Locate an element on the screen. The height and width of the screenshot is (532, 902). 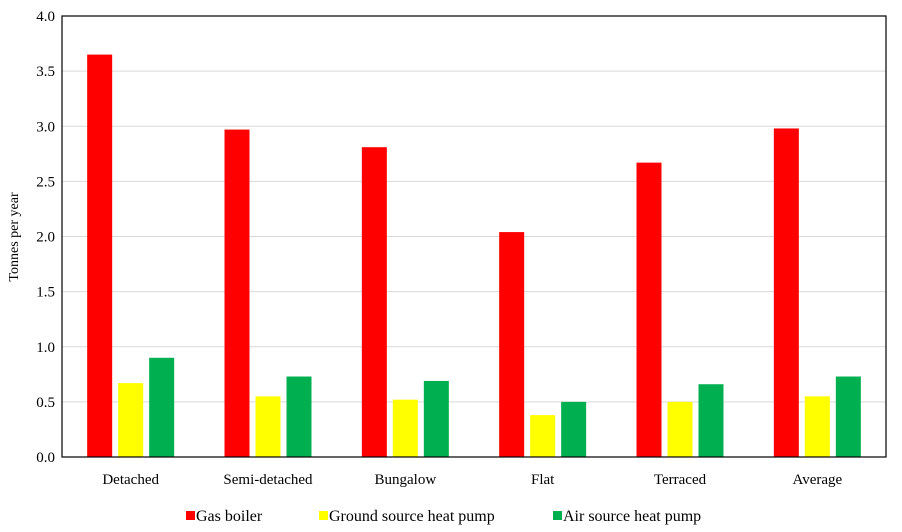
y-tick-label: 0.0 is located at coordinates (45, 458).